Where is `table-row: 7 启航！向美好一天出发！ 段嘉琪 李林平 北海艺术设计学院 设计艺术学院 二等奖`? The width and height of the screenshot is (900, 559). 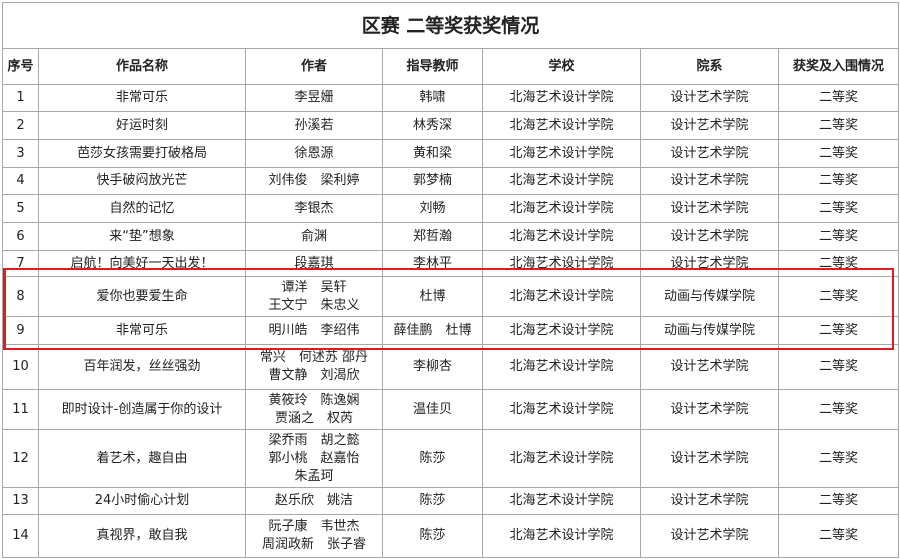
table-row: 7 启航！向美好一天出发！ 段嘉琪 李林平 北海艺术设计学院 设计艺术学院 二等奖 is located at coordinates (451, 263).